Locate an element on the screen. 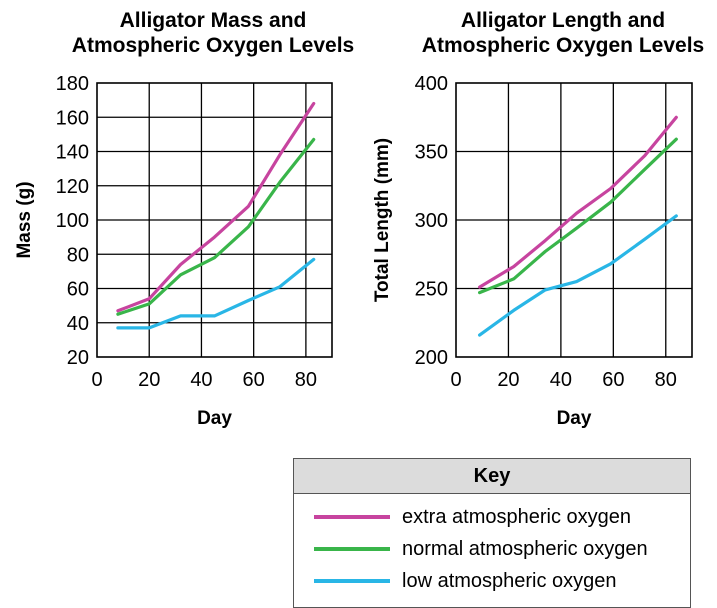 Image resolution: width=717 pixels, height=608 pixels. mass-y-tick-label: 120 is located at coordinates (72, 187).